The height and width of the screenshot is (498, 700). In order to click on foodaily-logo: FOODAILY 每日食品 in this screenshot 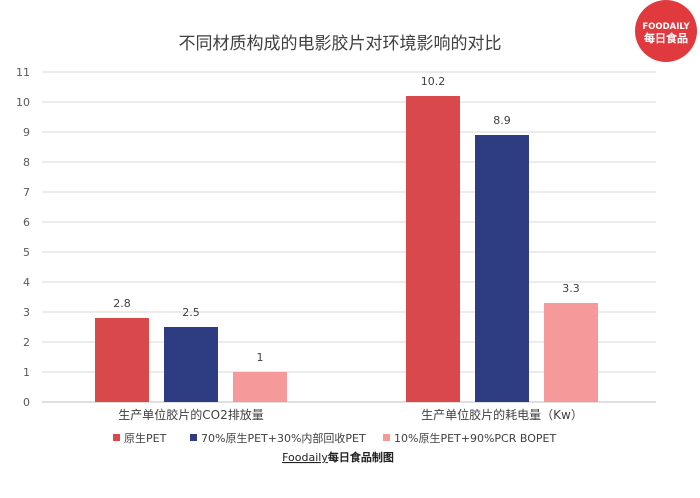, I will do `click(666, 31)`.